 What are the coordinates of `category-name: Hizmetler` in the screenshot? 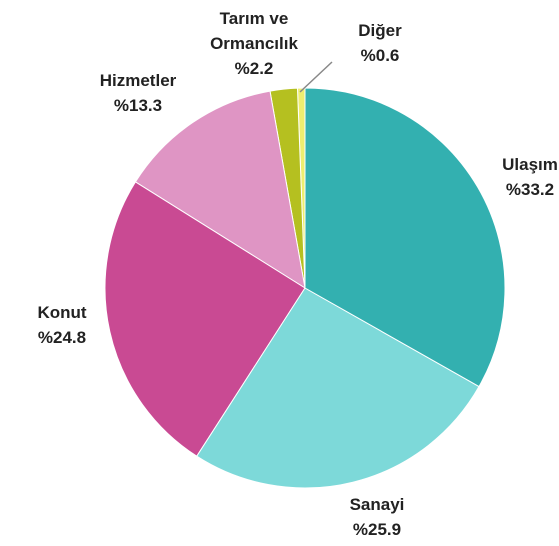 It's located at (138, 80).